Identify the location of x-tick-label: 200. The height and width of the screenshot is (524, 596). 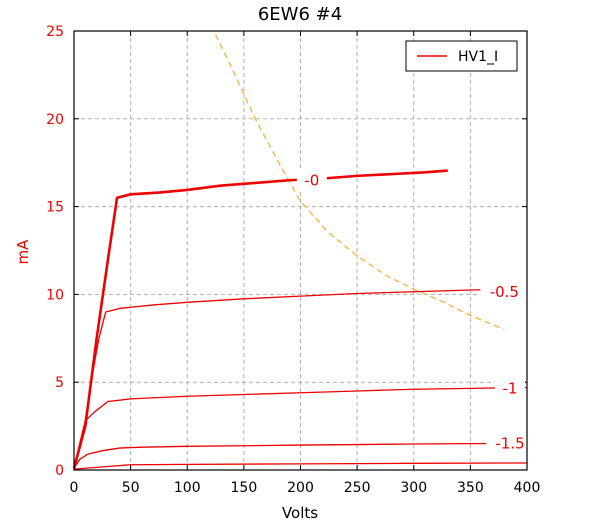
(300, 488).